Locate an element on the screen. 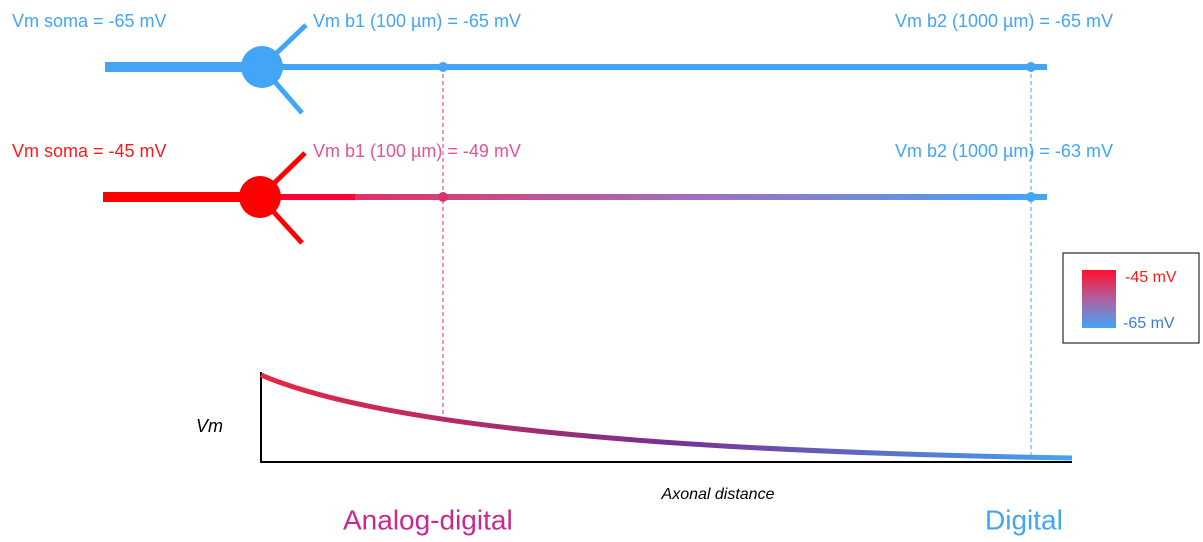 Image resolution: width=1203 pixels, height=542 pixels. analog-digital-label: Analog-digital is located at coordinates (428, 519).